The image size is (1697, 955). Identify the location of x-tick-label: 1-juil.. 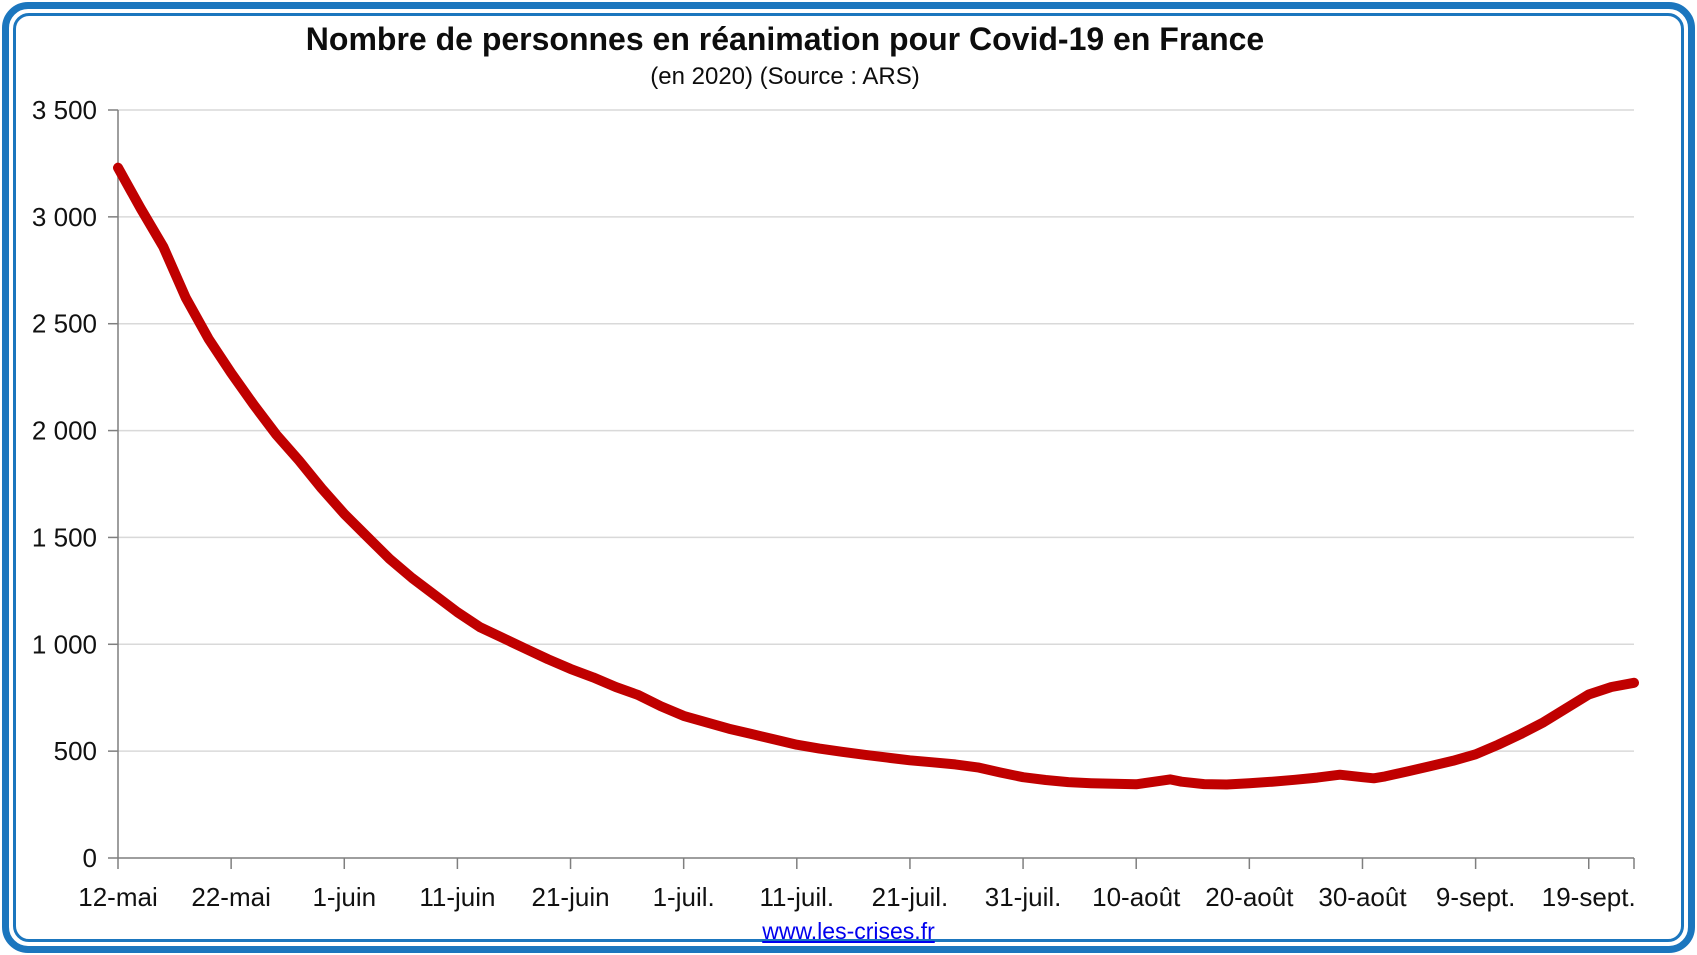
(684, 897).